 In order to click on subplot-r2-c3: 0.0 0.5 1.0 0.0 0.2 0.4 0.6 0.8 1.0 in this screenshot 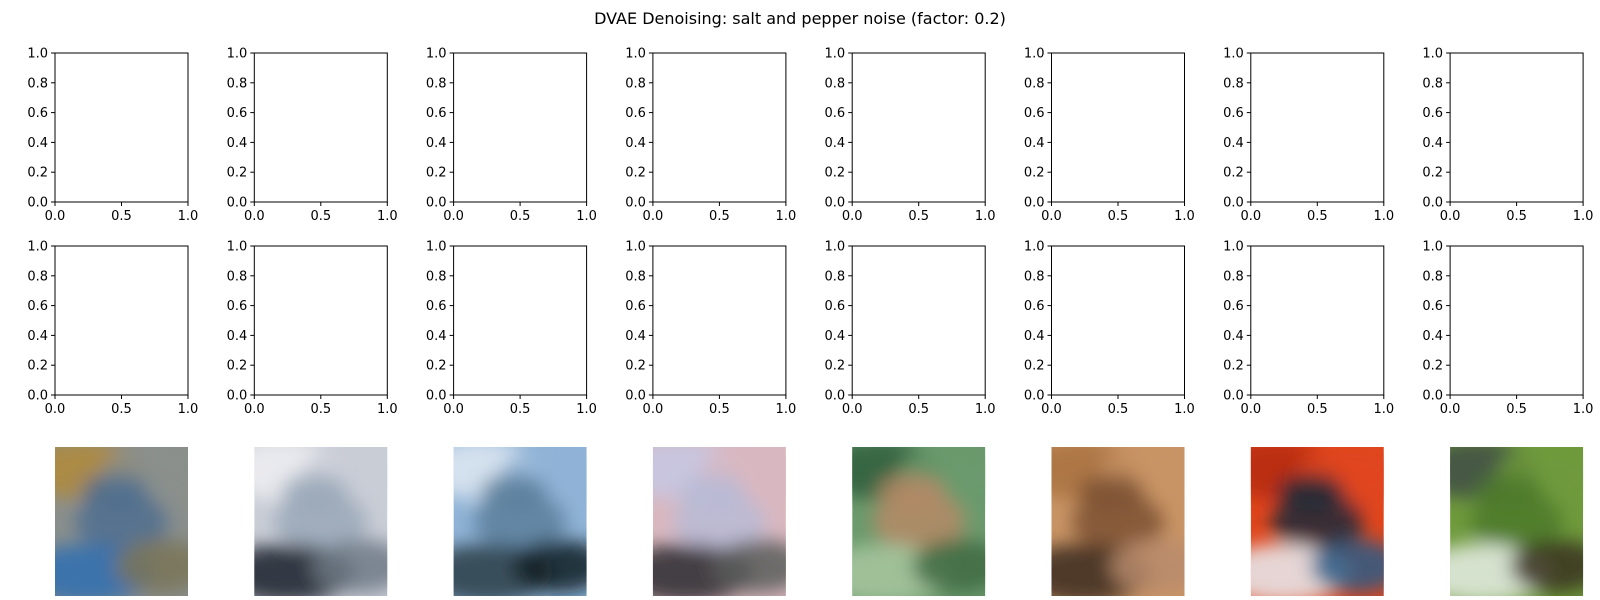, I will do `click(511, 329)`.